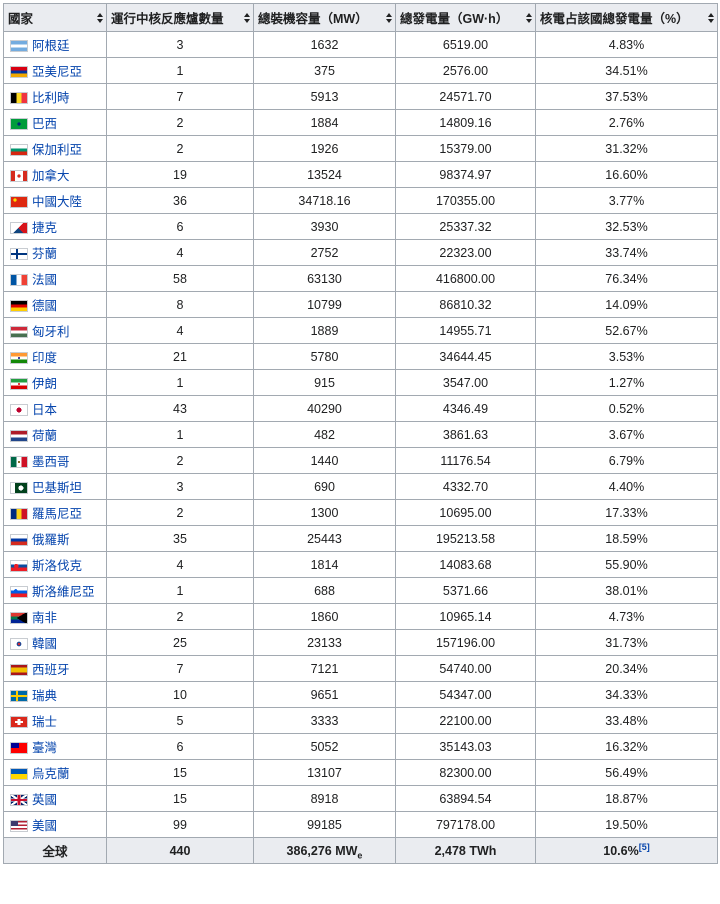 Image resolution: width=720 pixels, height=904 pixels. What do you see at coordinates (360, 642) in the screenshot?
I see `table-row: 韓國 25 23133 157196.00 31.73%` at bounding box center [360, 642].